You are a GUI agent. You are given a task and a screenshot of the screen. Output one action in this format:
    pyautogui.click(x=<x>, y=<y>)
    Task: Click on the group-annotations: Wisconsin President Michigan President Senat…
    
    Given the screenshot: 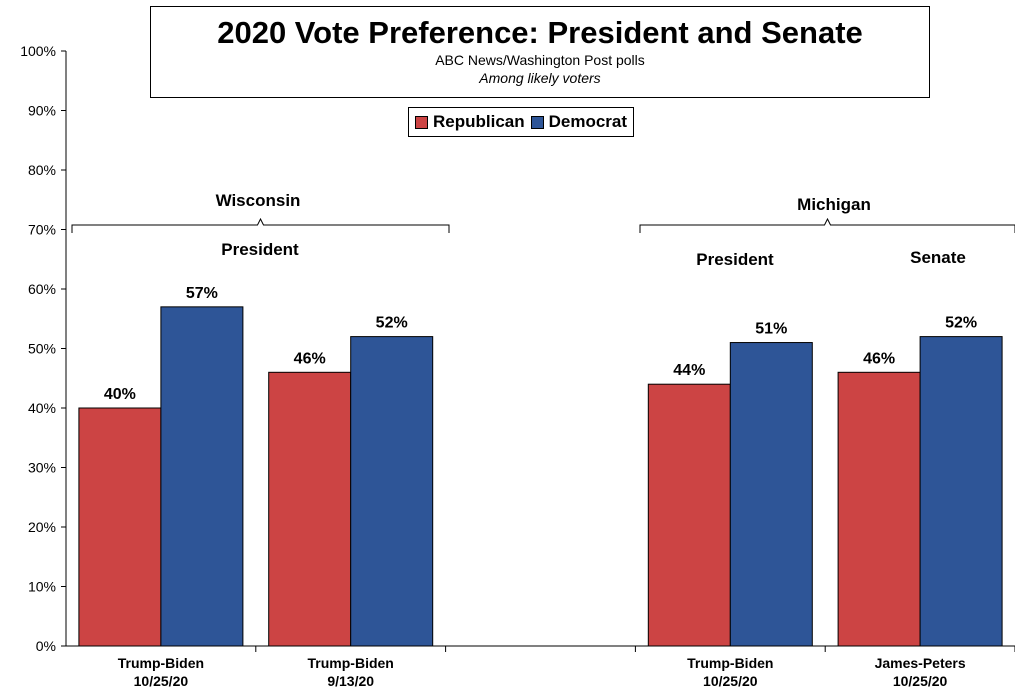 What is the action you would take?
    pyautogui.click(x=543, y=230)
    